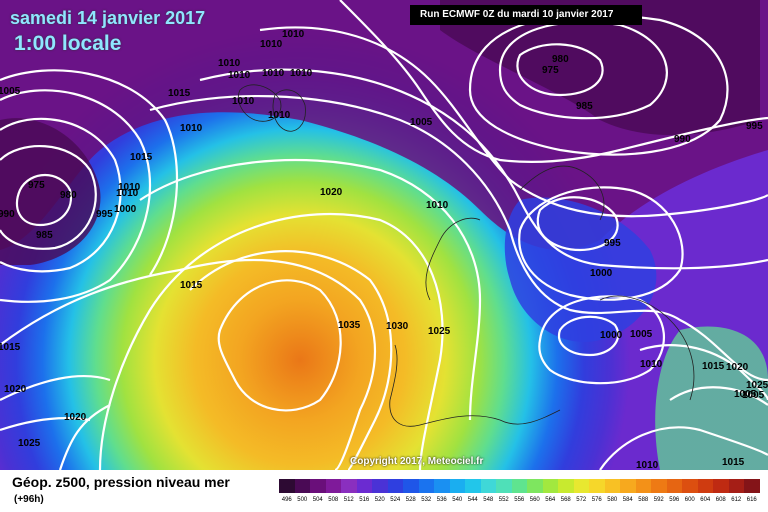 This screenshot has height=512, width=768. Describe the element at coordinates (348, 500) in the screenshot. I see `scale-label: 512` at that location.